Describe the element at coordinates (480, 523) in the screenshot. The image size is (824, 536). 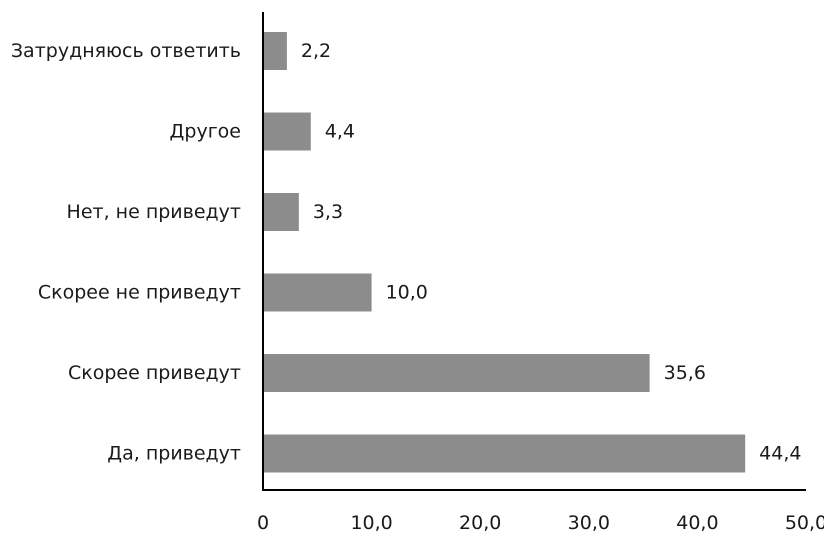
I see `x-tick-label-2: 20,0` at that location.